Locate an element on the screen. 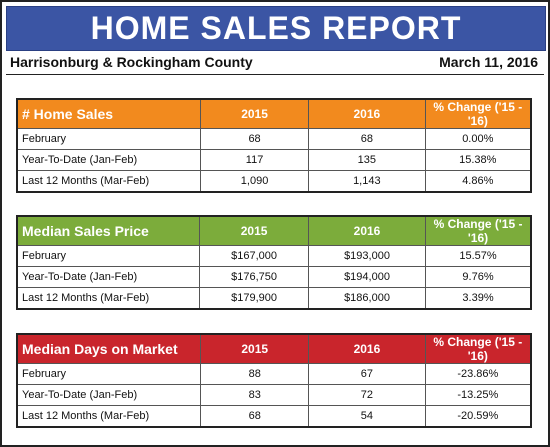 This screenshot has width=550, height=447. value-2016: 72 is located at coordinates (367, 395).